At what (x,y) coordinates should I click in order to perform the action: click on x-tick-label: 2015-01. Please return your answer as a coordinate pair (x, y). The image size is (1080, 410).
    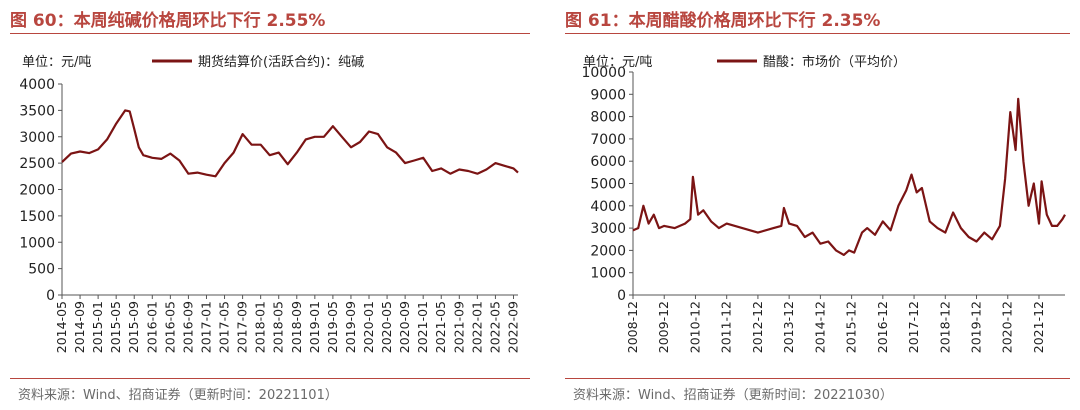
    Looking at the image, I should click on (97, 327).